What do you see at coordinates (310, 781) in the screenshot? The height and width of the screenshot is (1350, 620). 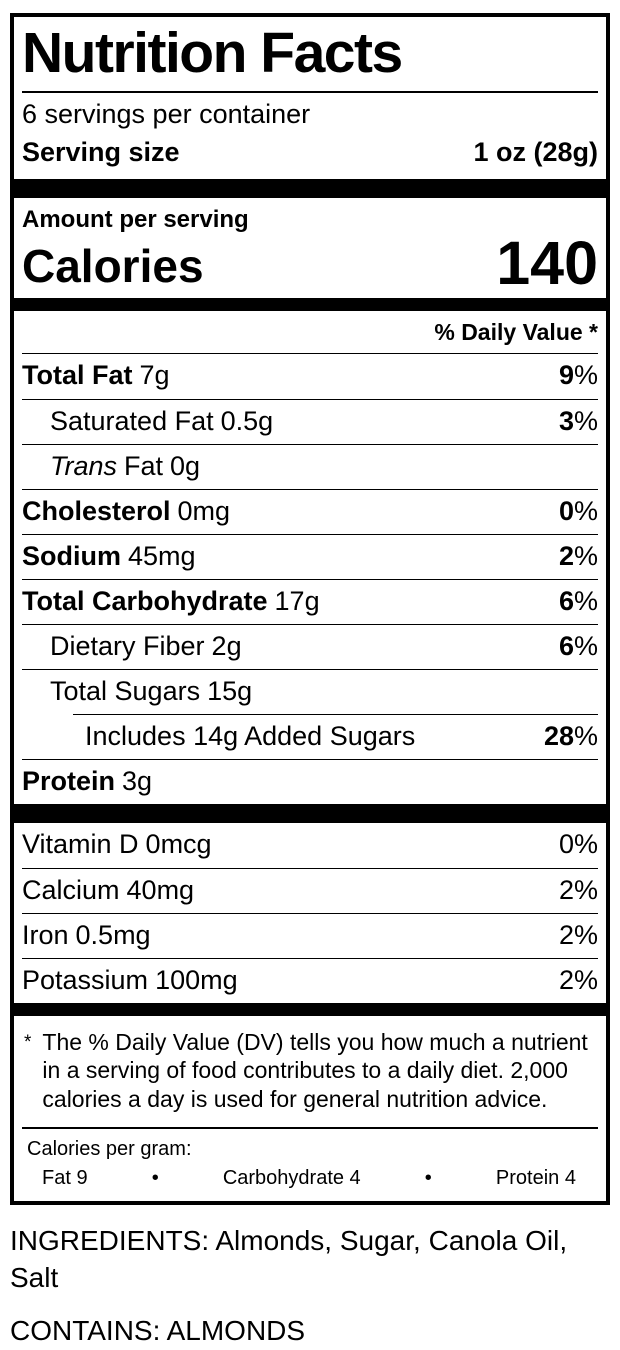 I see `nutrient-row-protein: Protein 3g` at bounding box center [310, 781].